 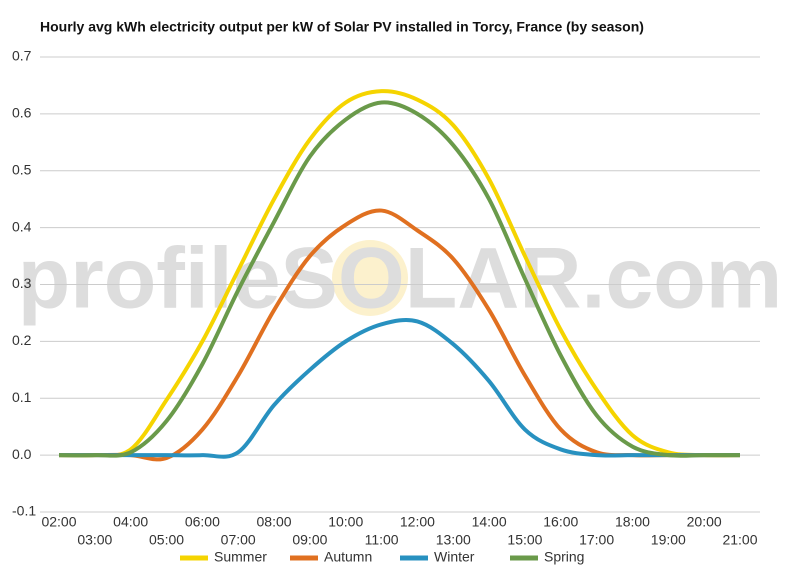 I want to click on y-tick-label: 0.3, so click(x=22, y=283).